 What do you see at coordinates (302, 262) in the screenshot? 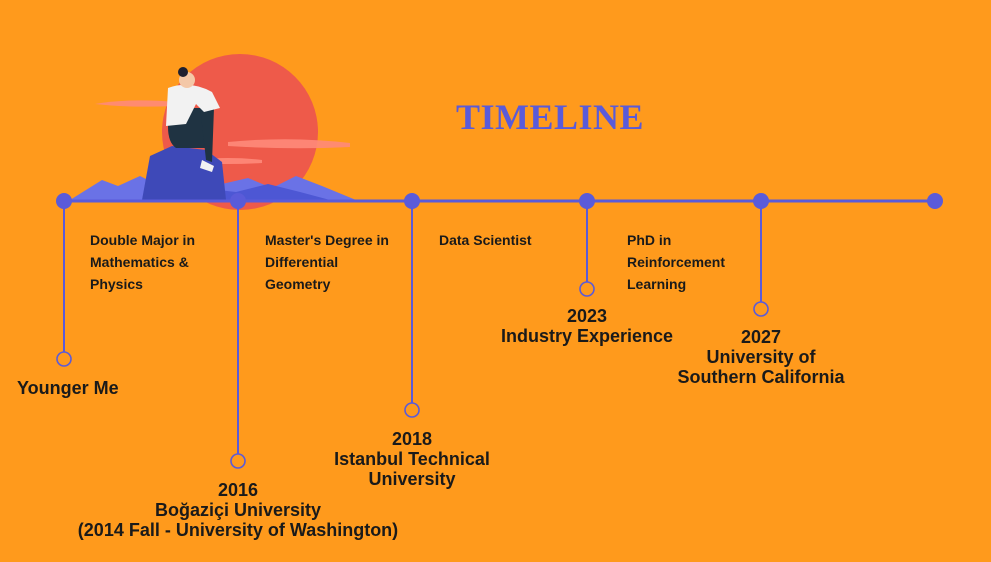
I see `description-line: Differential` at bounding box center [302, 262].